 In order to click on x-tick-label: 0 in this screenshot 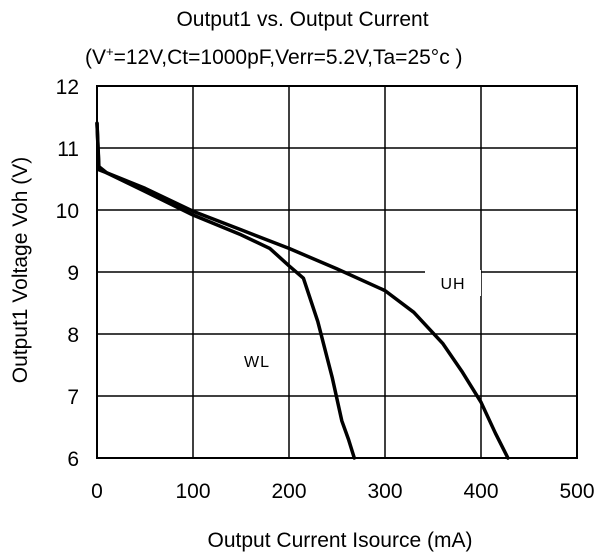, I will do `click(97, 491)`.